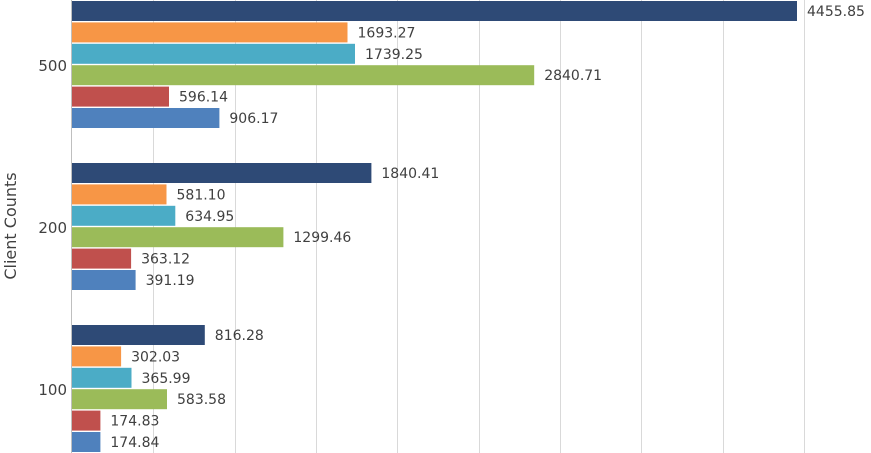 Image resolution: width=871 pixels, height=453 pixels. What do you see at coordinates (52, 390) in the screenshot?
I see `category-label-100: 100` at bounding box center [52, 390].